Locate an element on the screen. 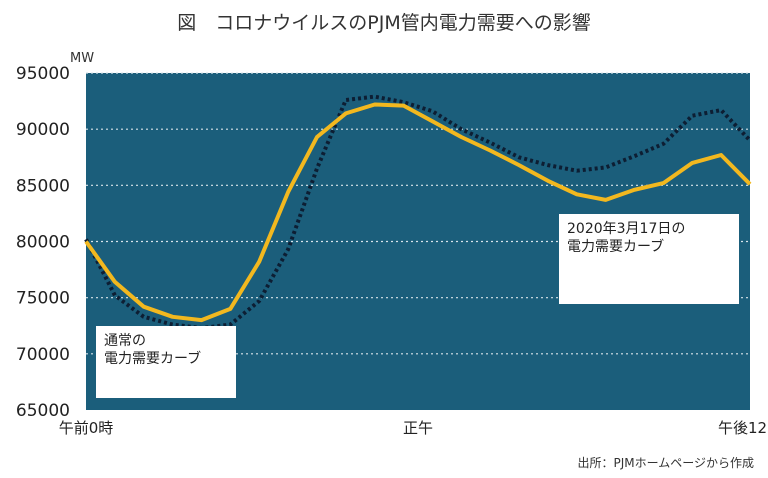  y-axis-unit-label: MW is located at coordinates (82, 58).